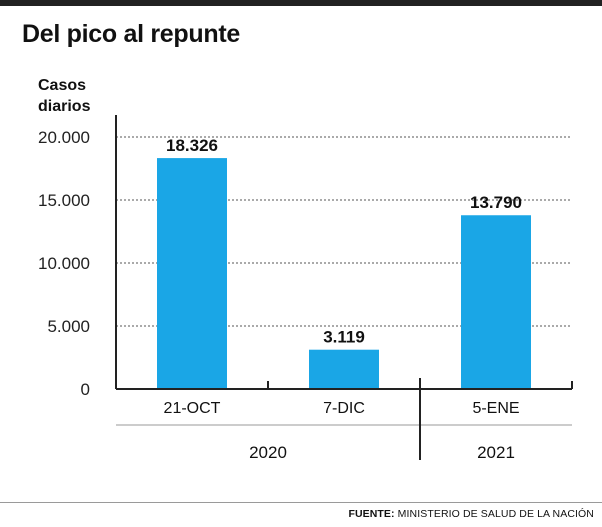  I want to click on y-tick-label: 5.000, so click(68, 326).